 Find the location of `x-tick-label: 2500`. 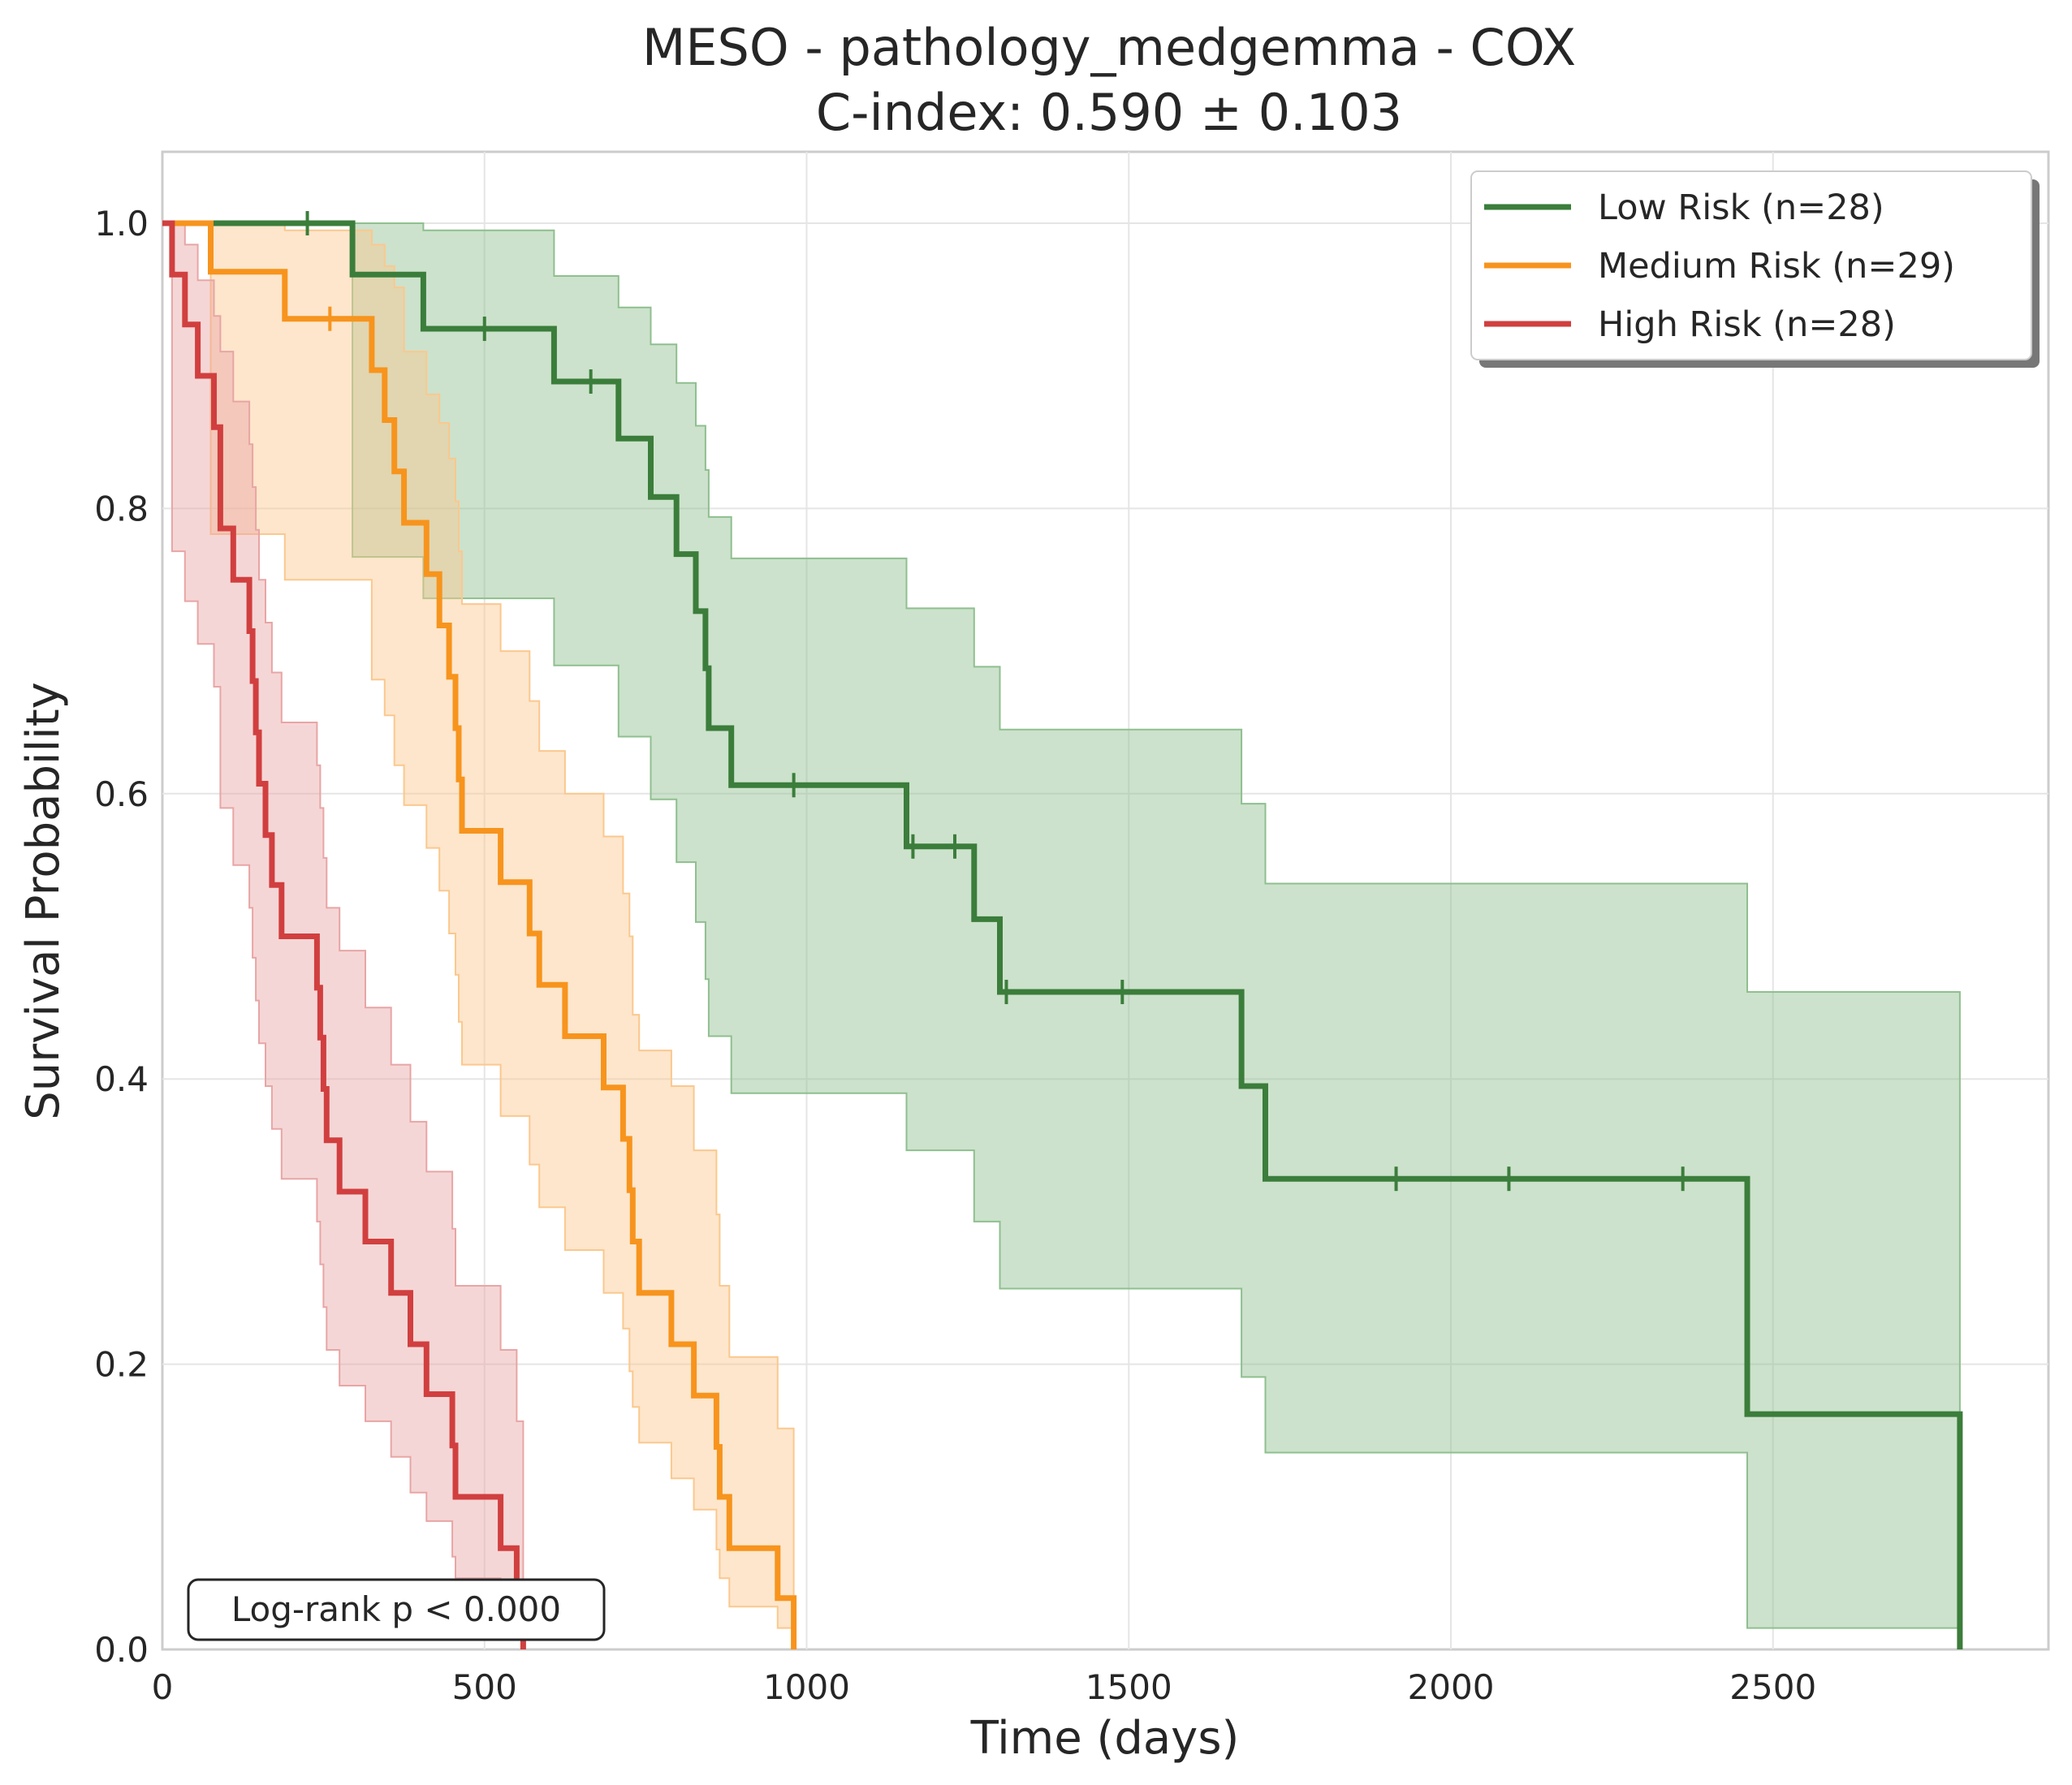

x-tick-label: 2500 is located at coordinates (1773, 1687).